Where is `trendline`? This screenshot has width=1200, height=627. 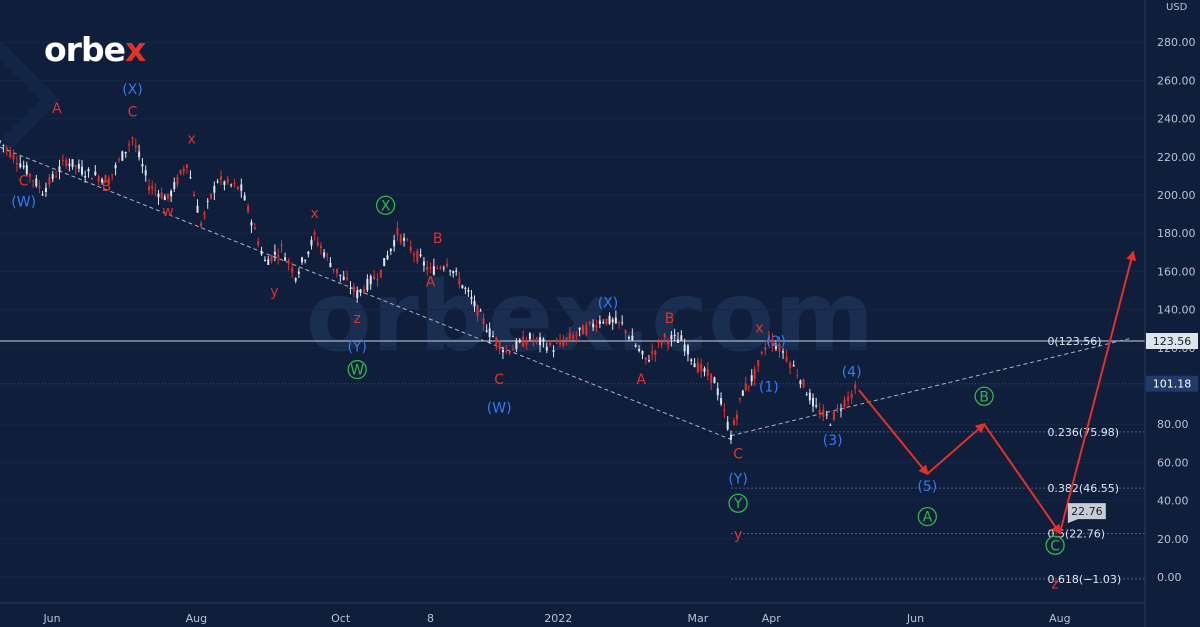
trendline is located at coordinates (930, 387).